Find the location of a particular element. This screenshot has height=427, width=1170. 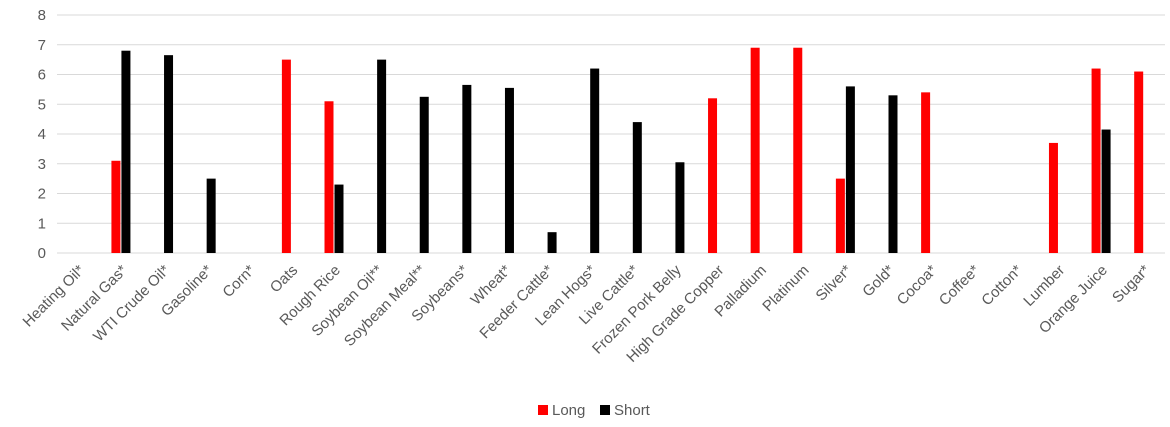

x-category-label: Corn* is located at coordinates (238, 281).